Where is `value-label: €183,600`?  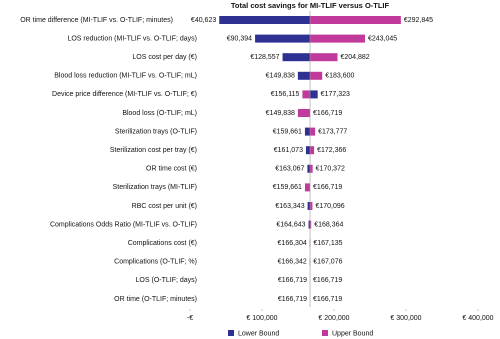 value-label: €183,600 is located at coordinates (339, 76).